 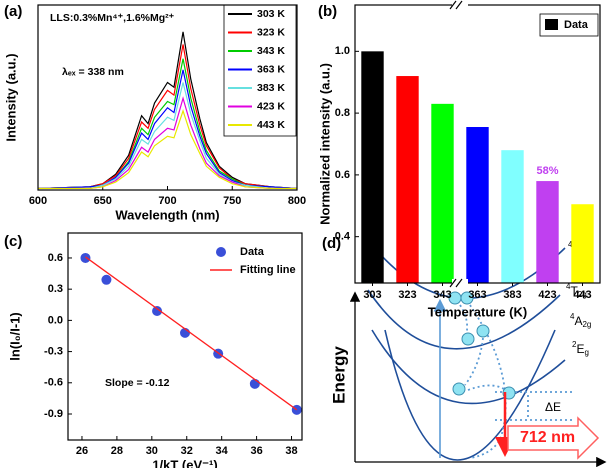 I want to click on x-tick-label: 26, so click(x=82, y=451).